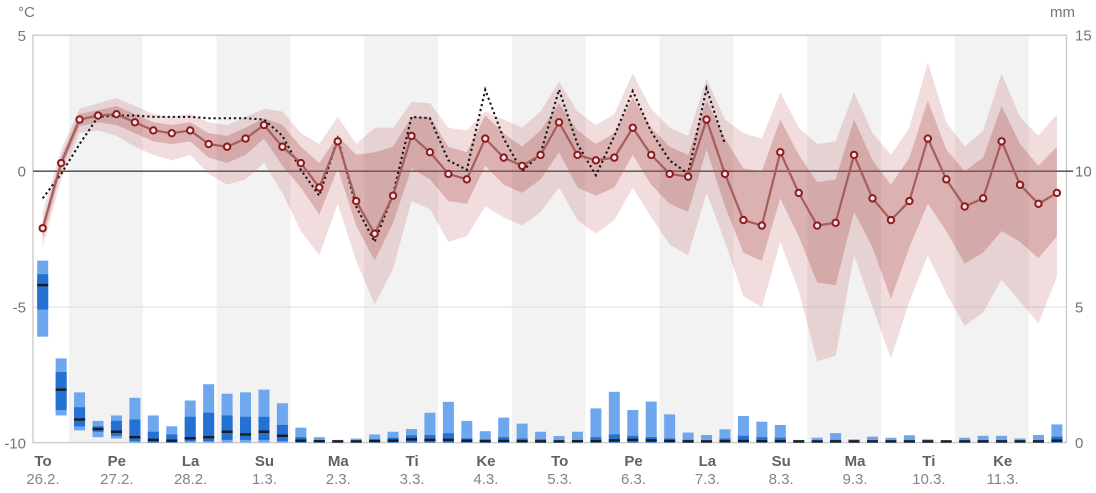 The height and width of the screenshot is (493, 1096). I want to click on right-axis-tick-label: 0, so click(1079, 443).